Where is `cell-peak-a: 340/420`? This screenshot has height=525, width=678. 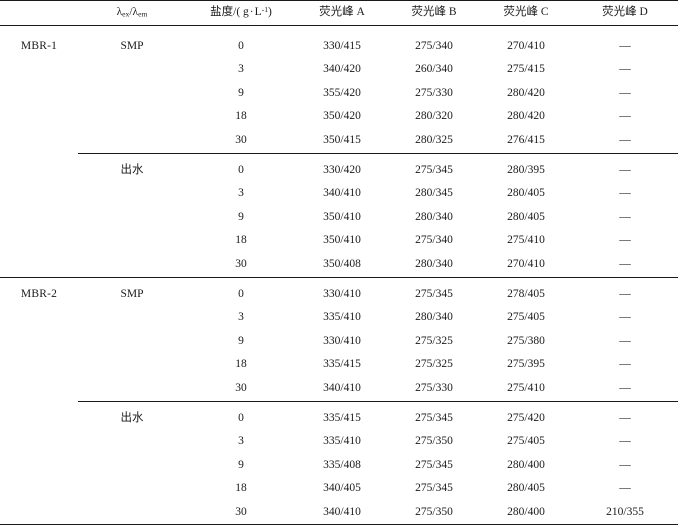
cell-peak-a: 340/420 is located at coordinates (342, 70).